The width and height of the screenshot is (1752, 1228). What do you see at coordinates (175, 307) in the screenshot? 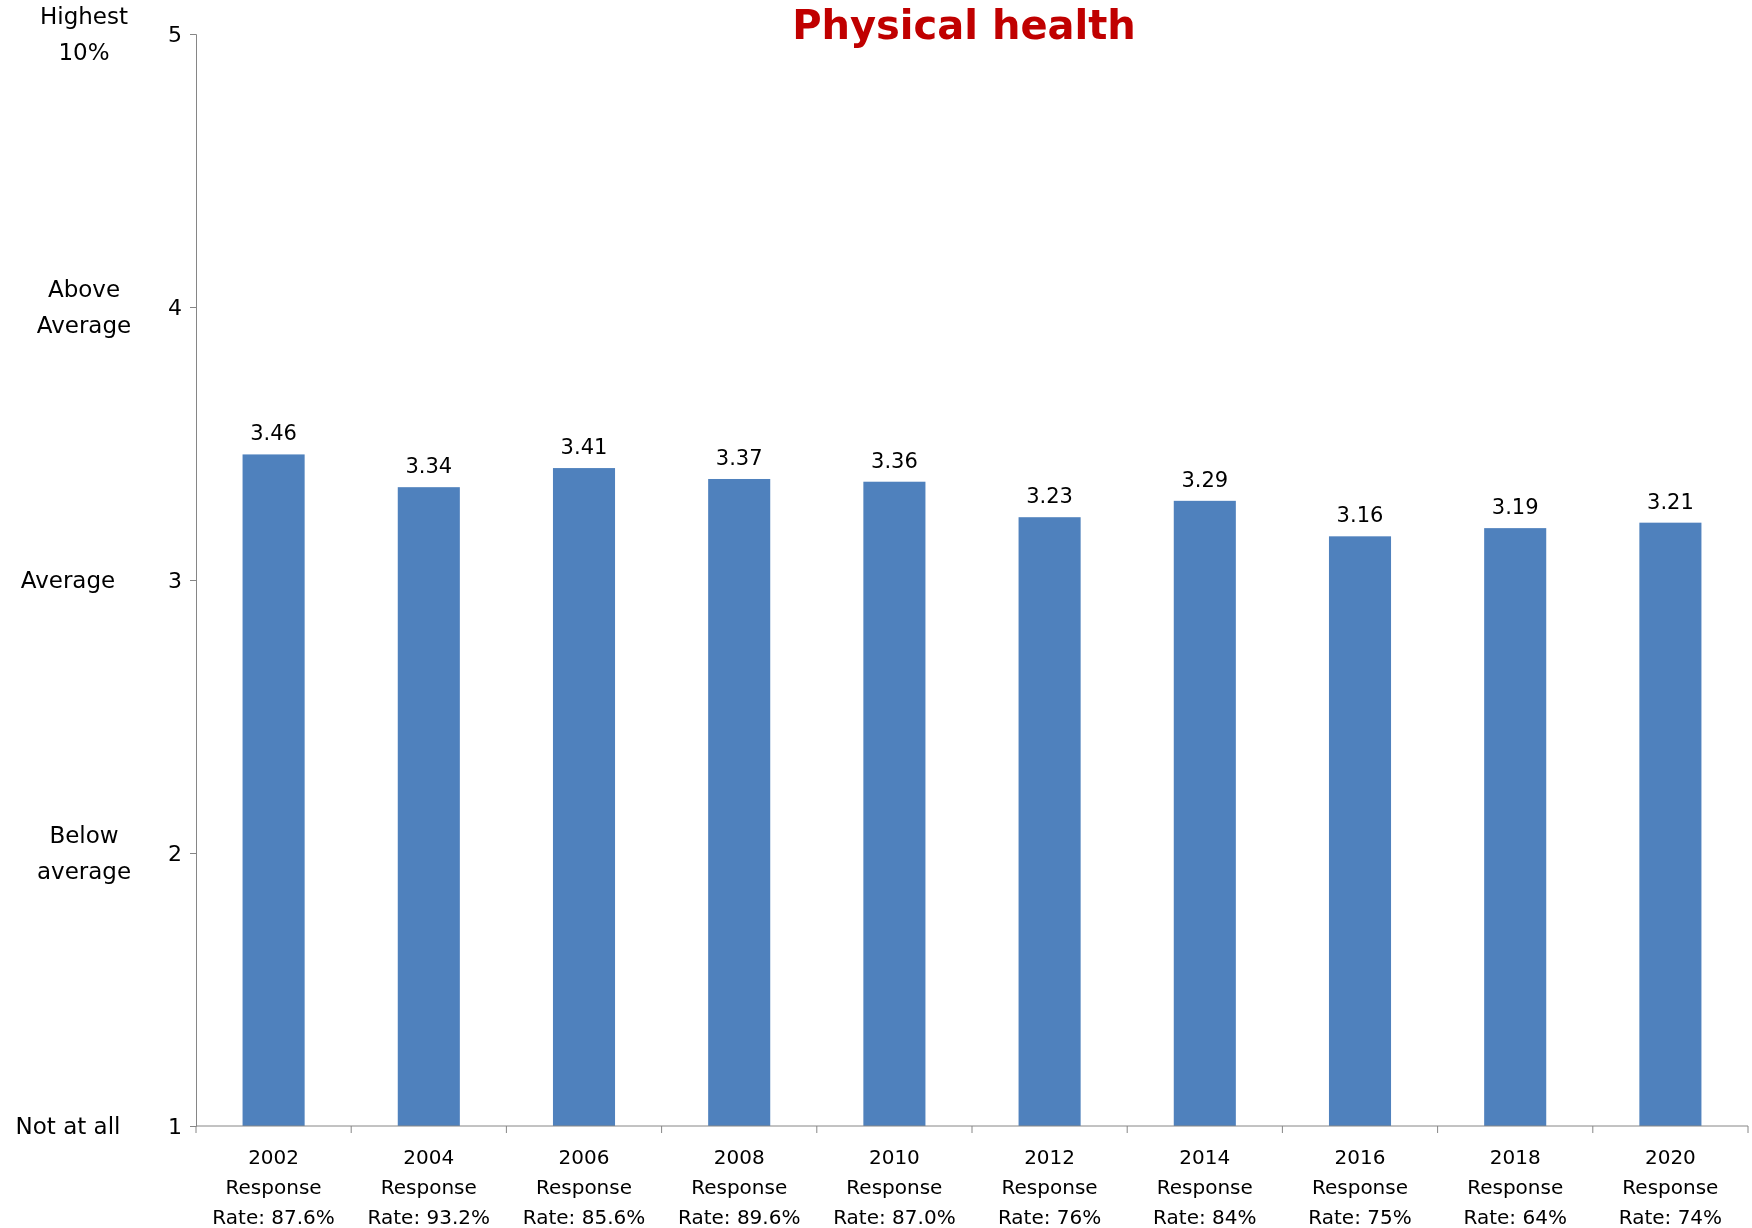
I see `y-tick-label: 4` at bounding box center [175, 307].